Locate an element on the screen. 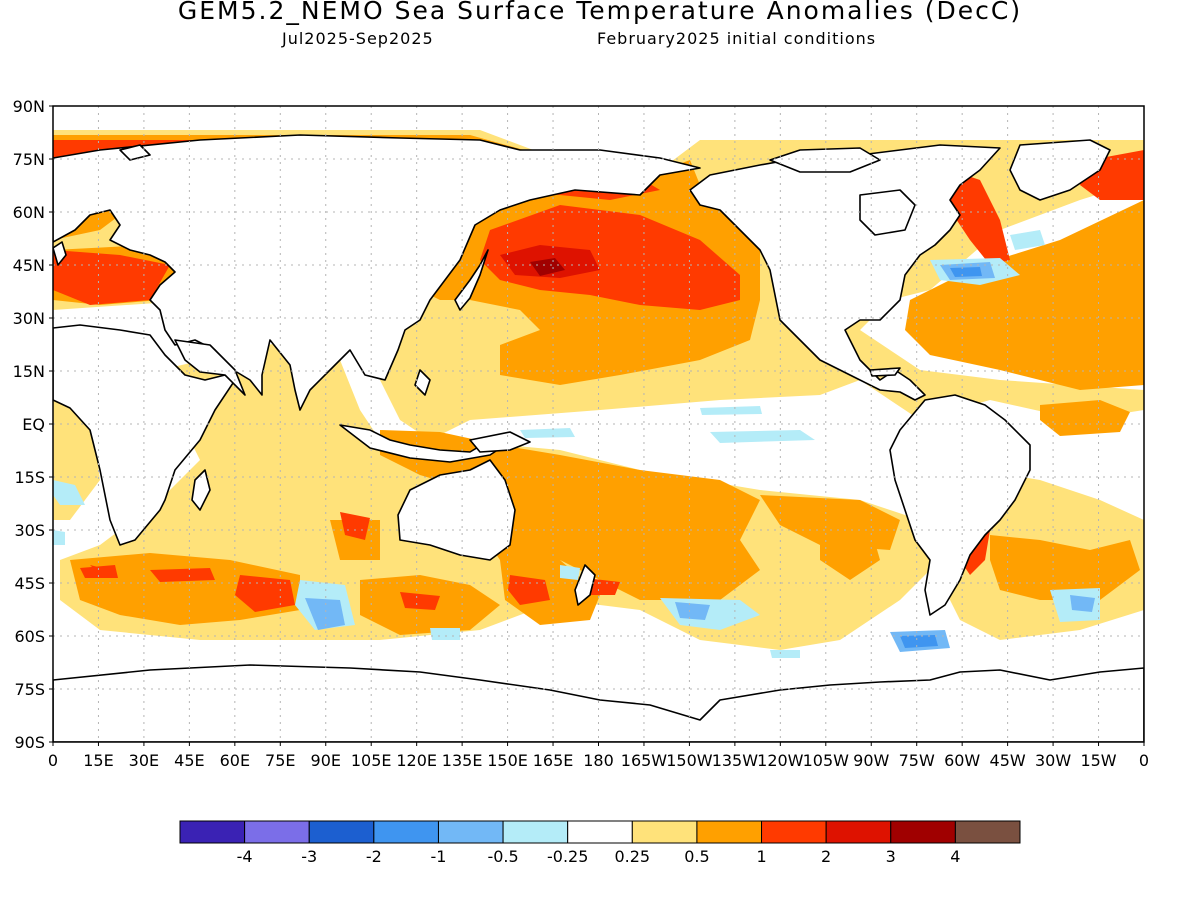 The image size is (1200, 900). lat-tick-label: 30S is located at coordinates (29, 530).